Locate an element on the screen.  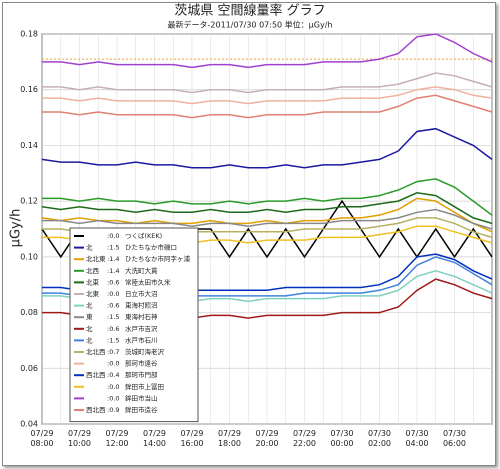
legend-name: 常陸太田市久米 is located at coordinates (148, 281).